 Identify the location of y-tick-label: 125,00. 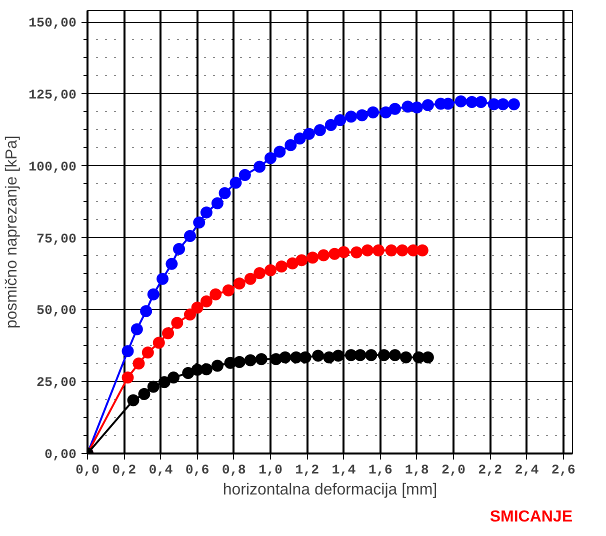
(52, 96).